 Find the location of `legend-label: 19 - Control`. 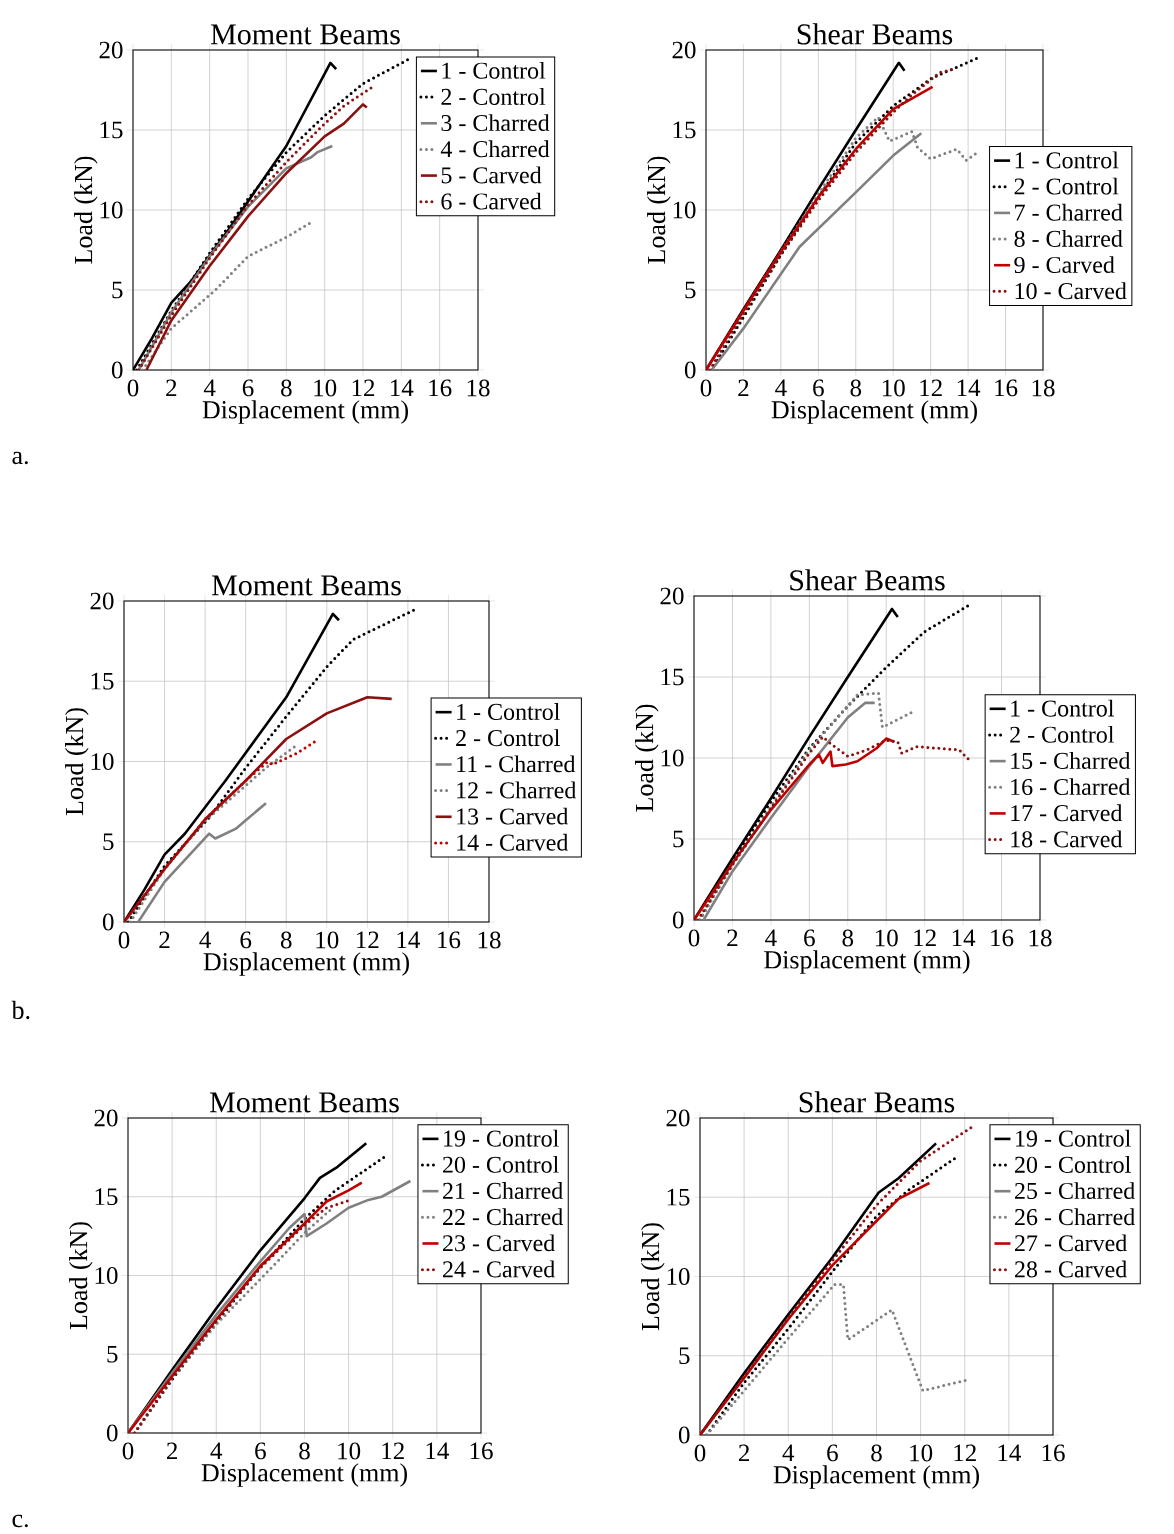

legend-label: 19 - Control is located at coordinates (1073, 1138).